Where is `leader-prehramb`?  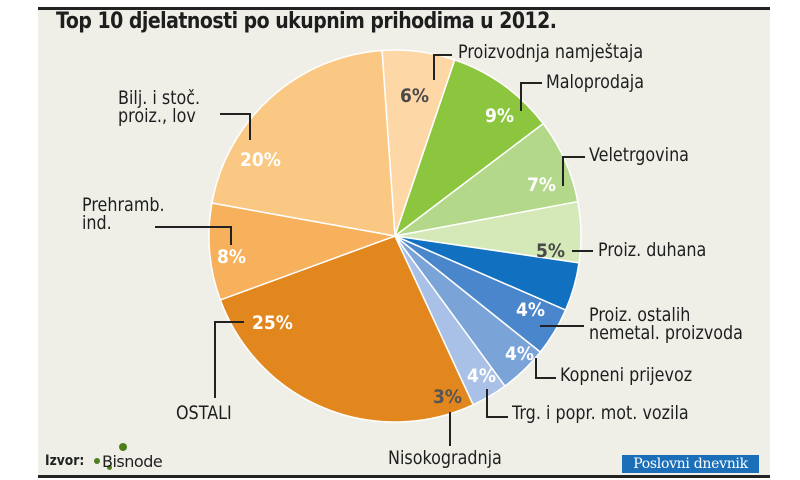 leader-prehramb is located at coordinates (193, 235).